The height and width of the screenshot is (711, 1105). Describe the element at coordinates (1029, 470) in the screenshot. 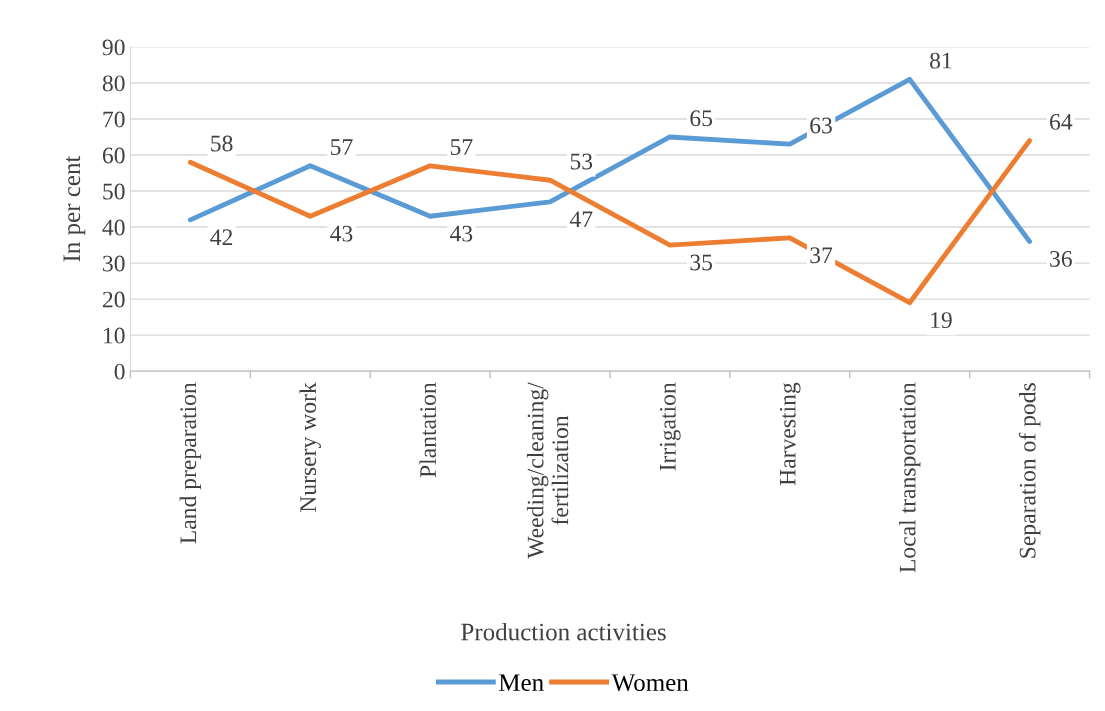

I see `x-tick-label: Separation of pods` at that location.